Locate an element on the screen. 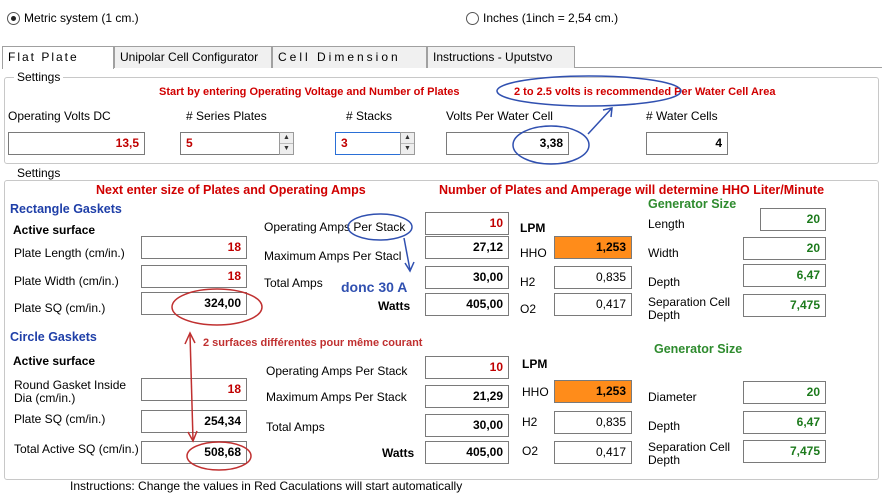 The height and width of the screenshot is (496, 882). rect-watts-value: 405,00 is located at coordinates (467, 304).